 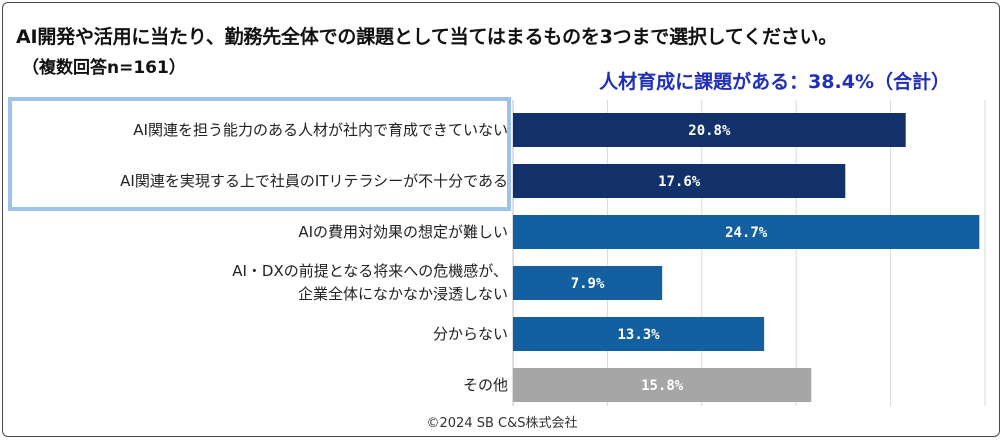 What do you see at coordinates (259, 154) in the screenshot?
I see `highlight-box` at bounding box center [259, 154].